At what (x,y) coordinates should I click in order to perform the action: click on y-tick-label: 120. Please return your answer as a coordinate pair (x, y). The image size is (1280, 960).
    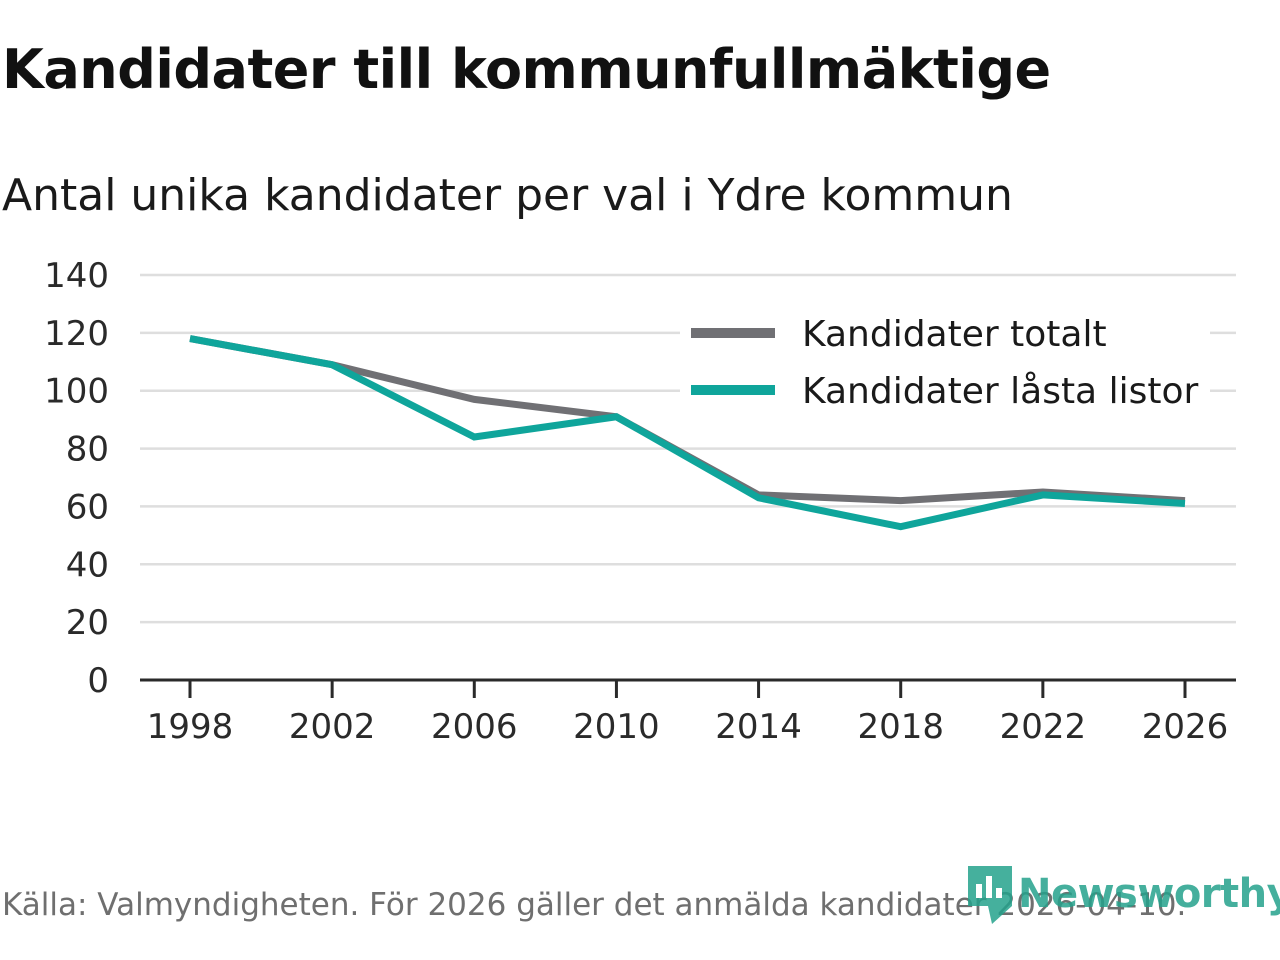
    Looking at the image, I should click on (76, 334).